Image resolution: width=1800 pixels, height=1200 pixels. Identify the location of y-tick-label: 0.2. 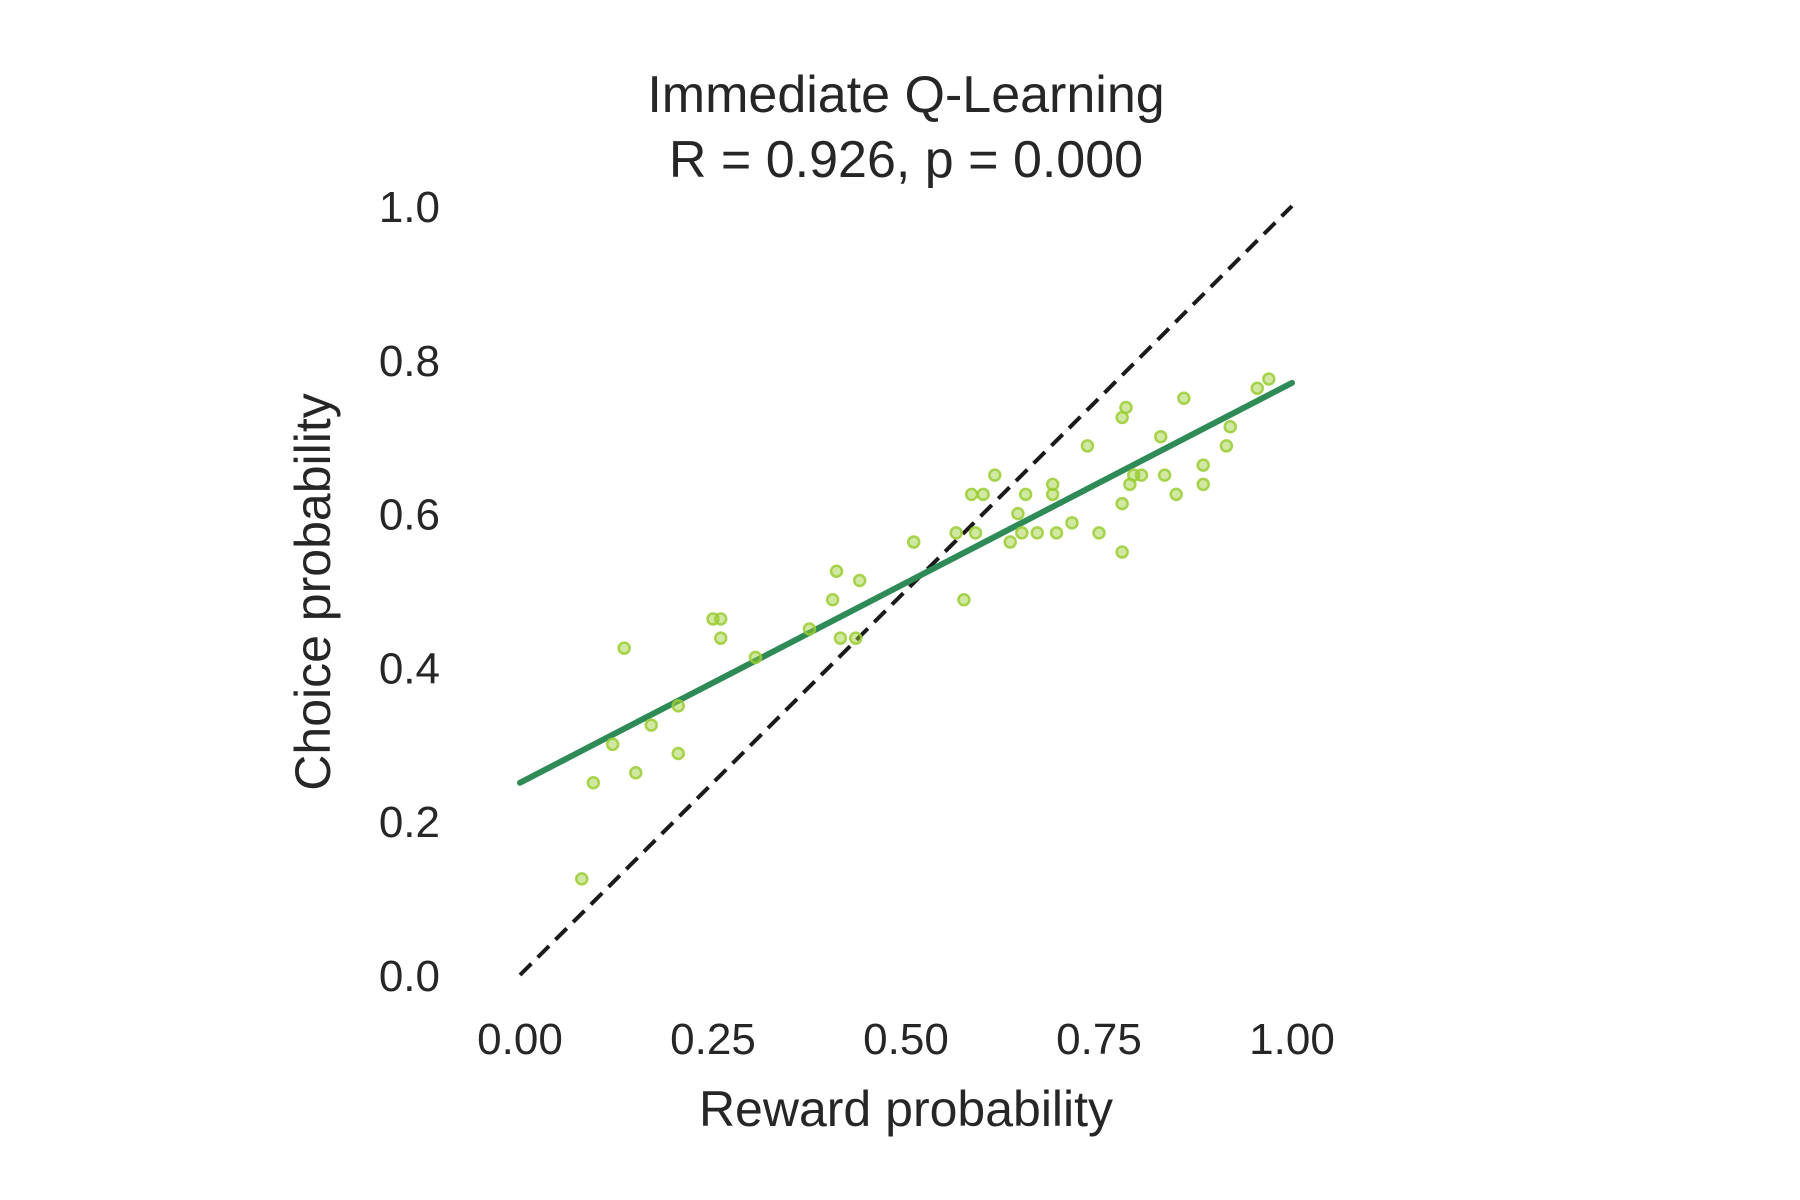
(409, 822).